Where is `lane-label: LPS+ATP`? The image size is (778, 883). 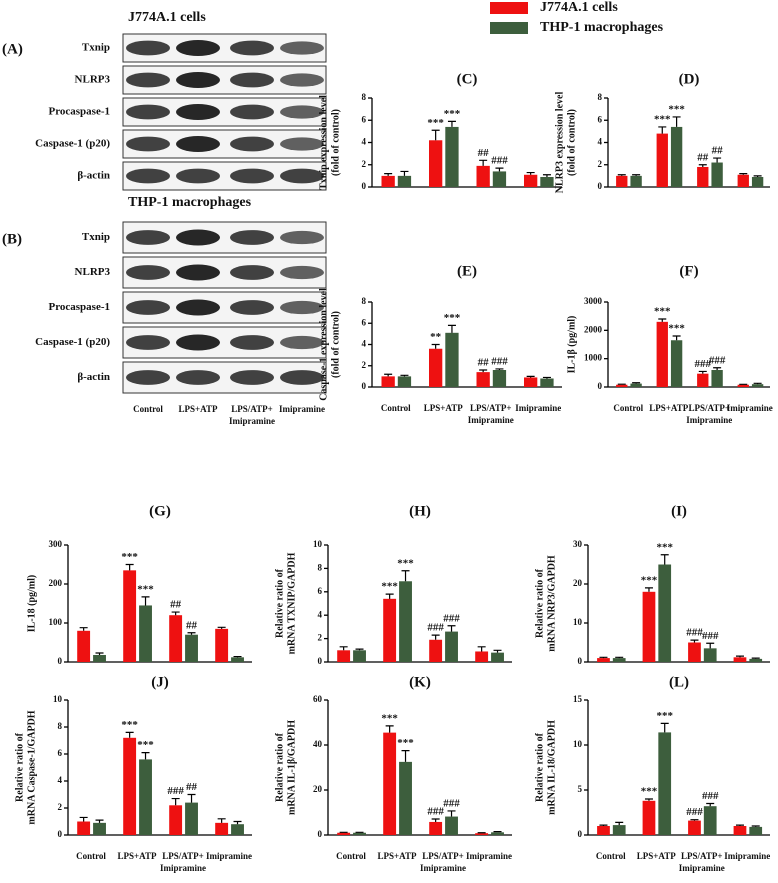 lane-label: LPS+ATP is located at coordinates (198, 409).